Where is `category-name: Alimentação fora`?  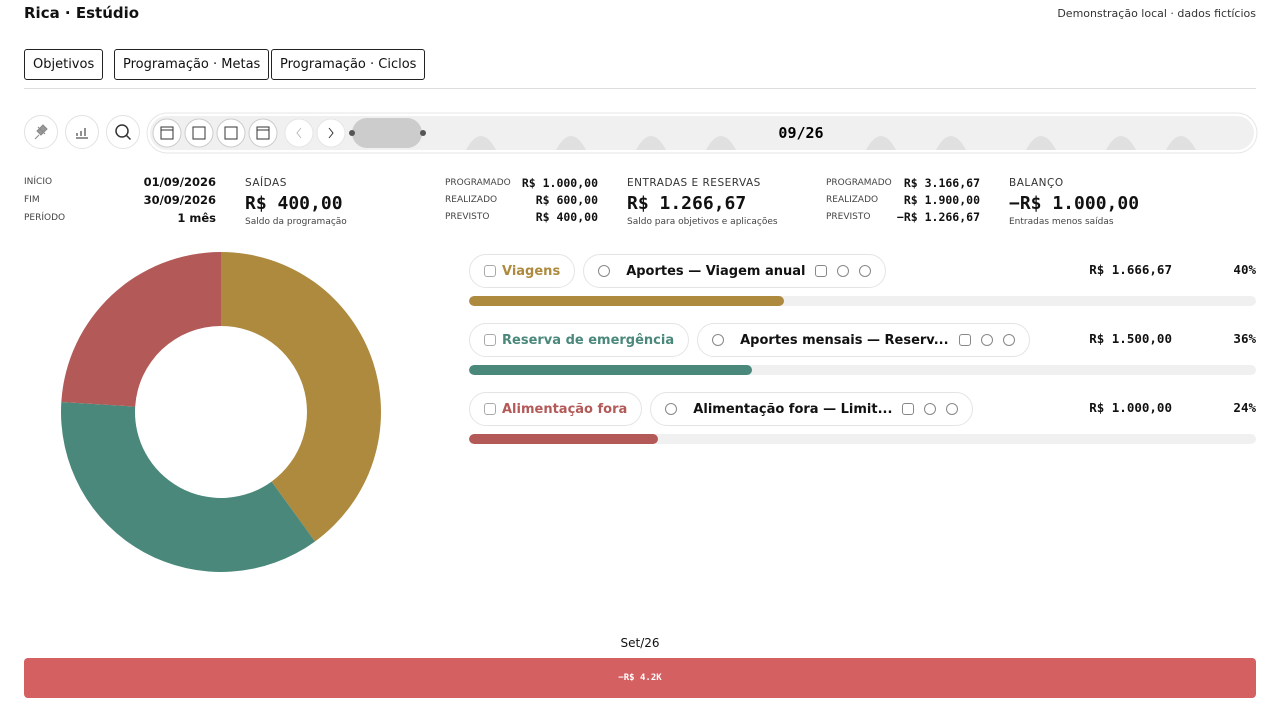
category-name: Alimentação fora is located at coordinates (565, 409).